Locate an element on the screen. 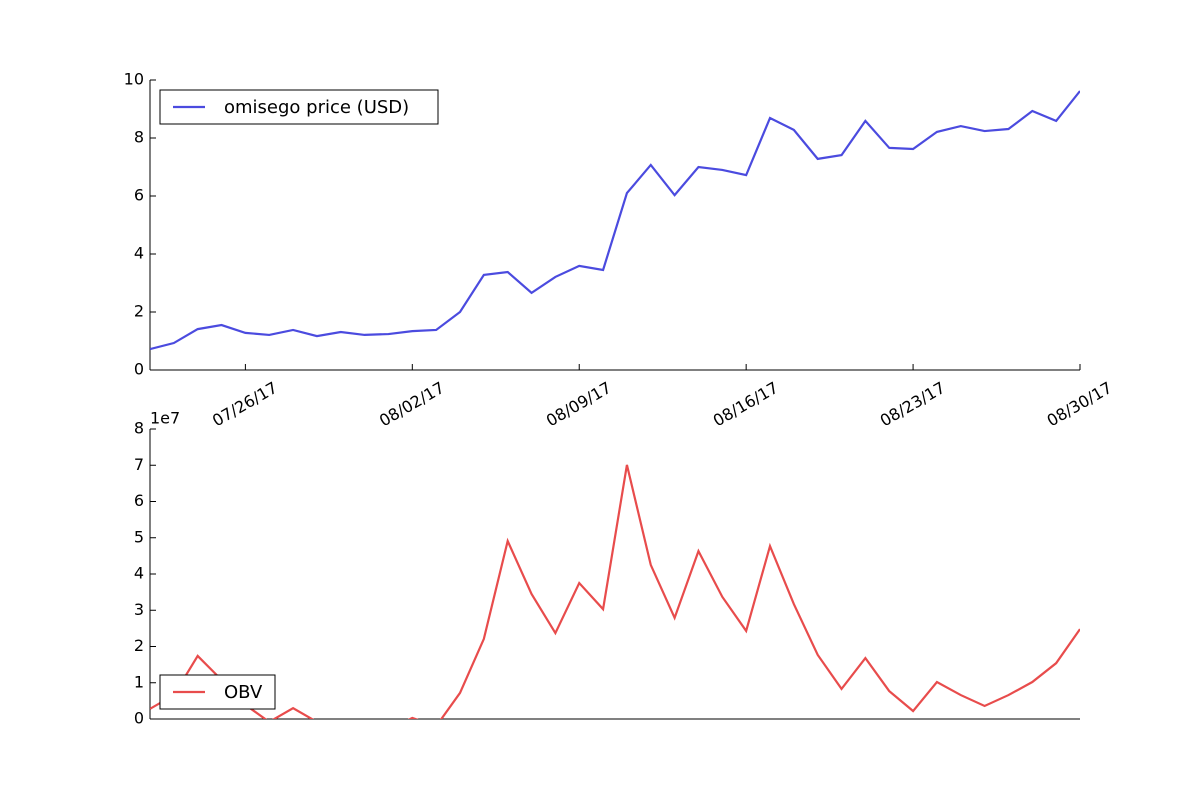 This screenshot has height=800, width=1200. offset-label: 1e7 is located at coordinates (165, 418).